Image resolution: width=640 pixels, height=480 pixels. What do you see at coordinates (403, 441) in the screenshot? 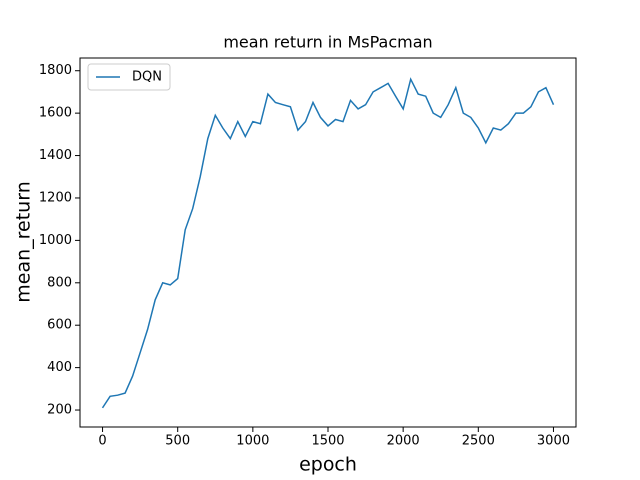
I see `x-tick-label: 2000` at bounding box center [403, 441].